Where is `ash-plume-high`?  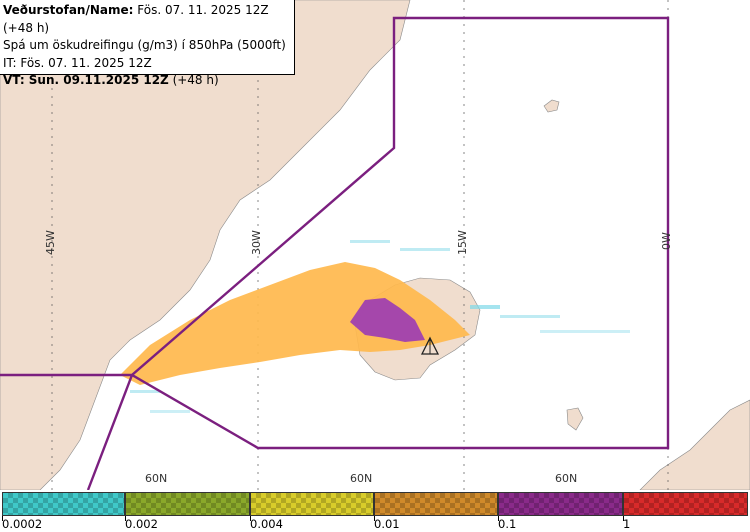
ash-plume-high is located at coordinates (387, 320).